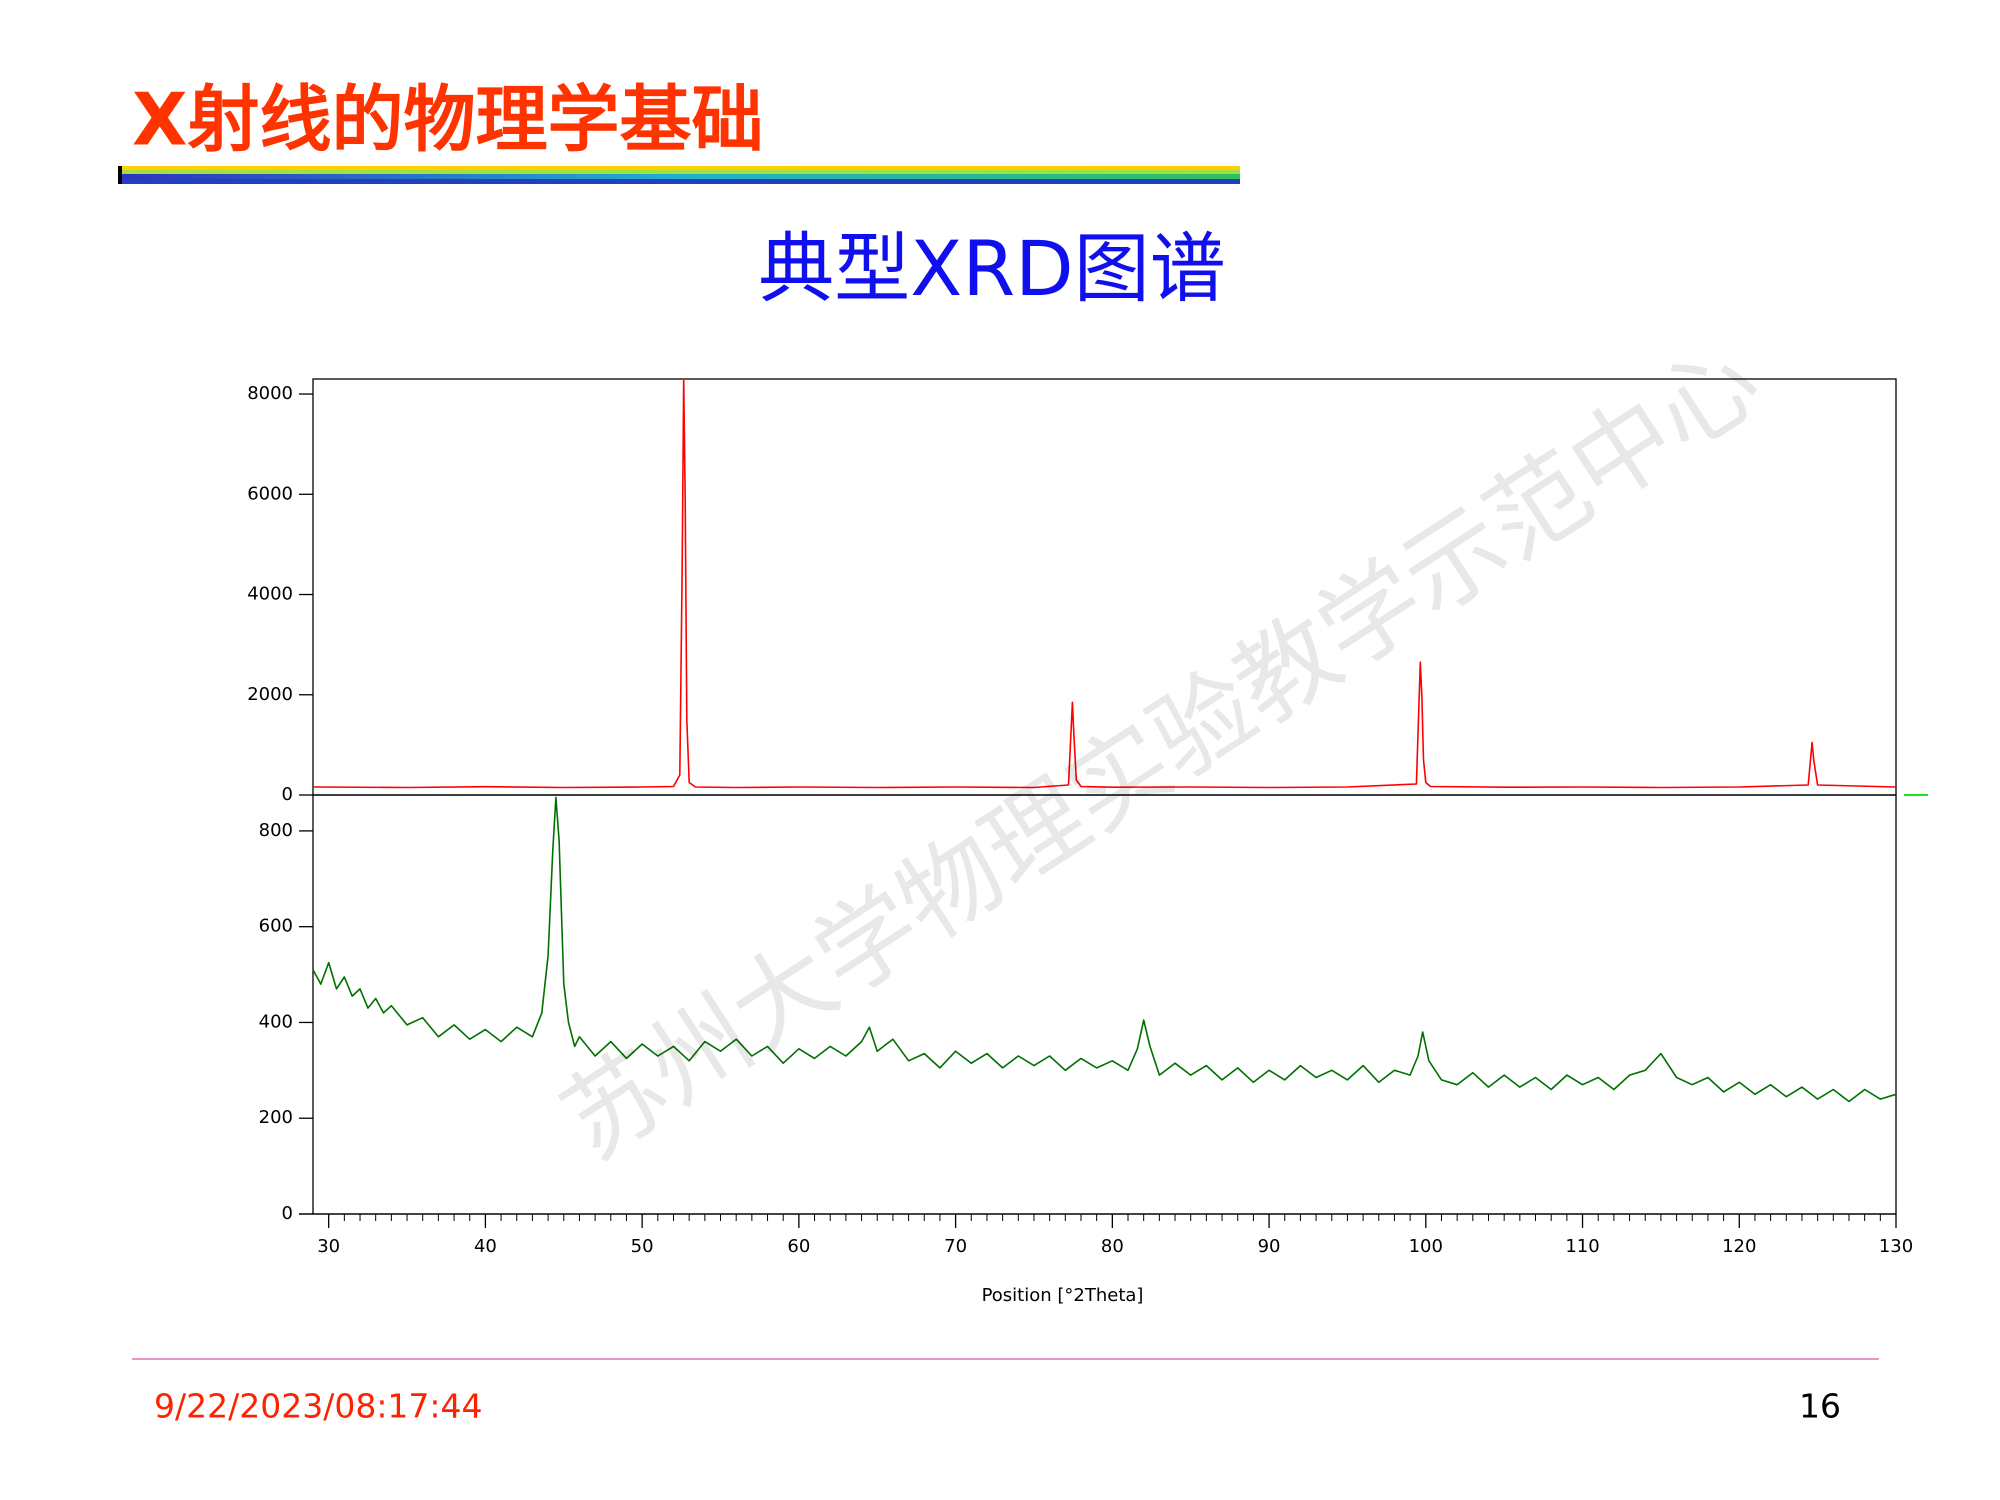 The height and width of the screenshot is (1500, 2000). I want to click on x-tick-label: 80, so click(1112, 1246).